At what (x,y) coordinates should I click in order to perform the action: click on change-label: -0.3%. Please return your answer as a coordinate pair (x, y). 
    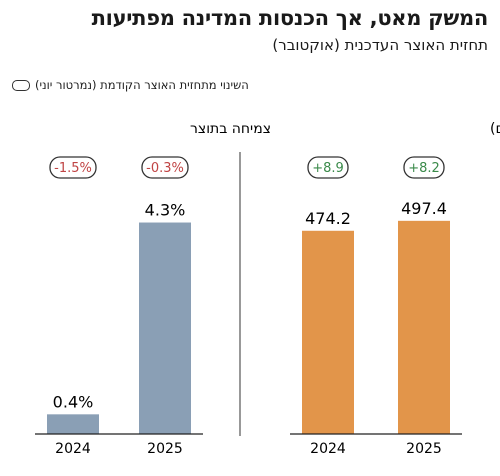
    Looking at the image, I should click on (165, 168).